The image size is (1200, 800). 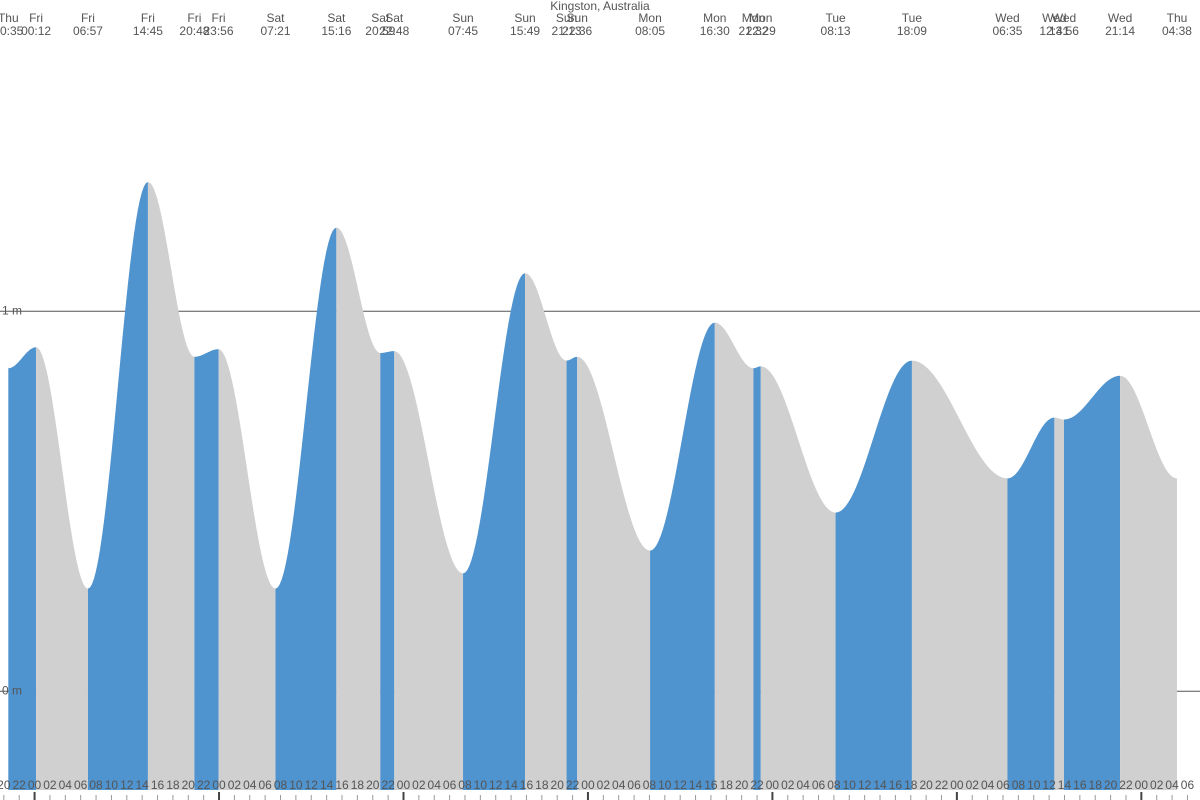 I want to click on extreme-time: 21:13, so click(x=567, y=31).